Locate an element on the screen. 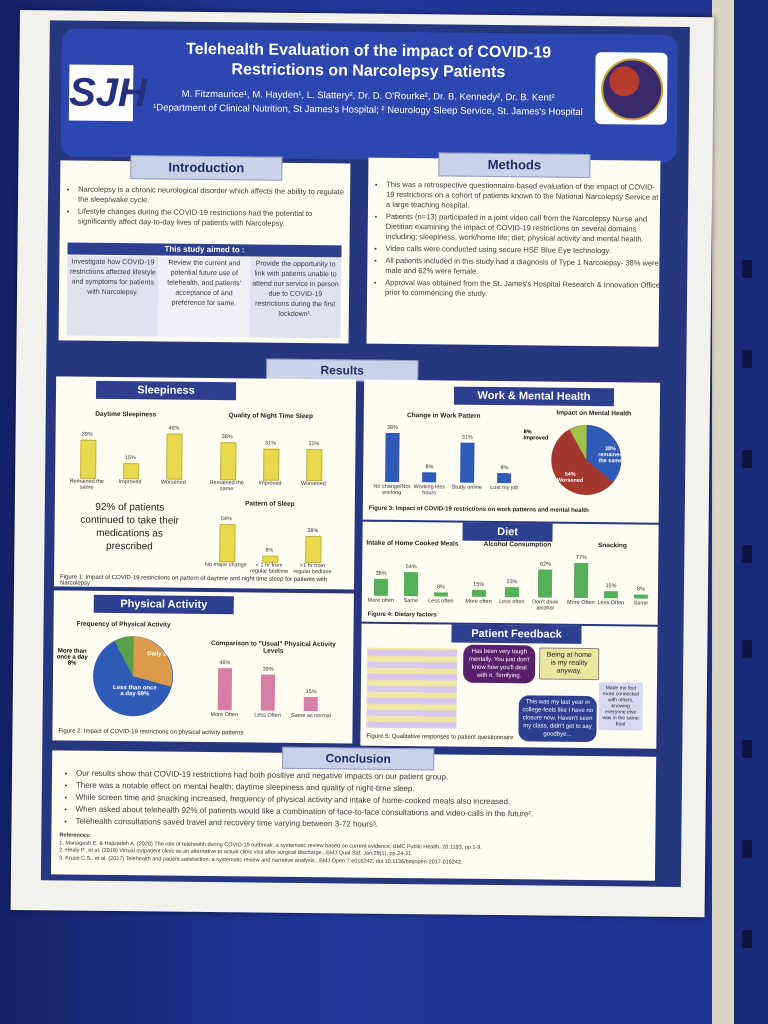  mental-health-title: Impact on Mental Health is located at coordinates (594, 413).